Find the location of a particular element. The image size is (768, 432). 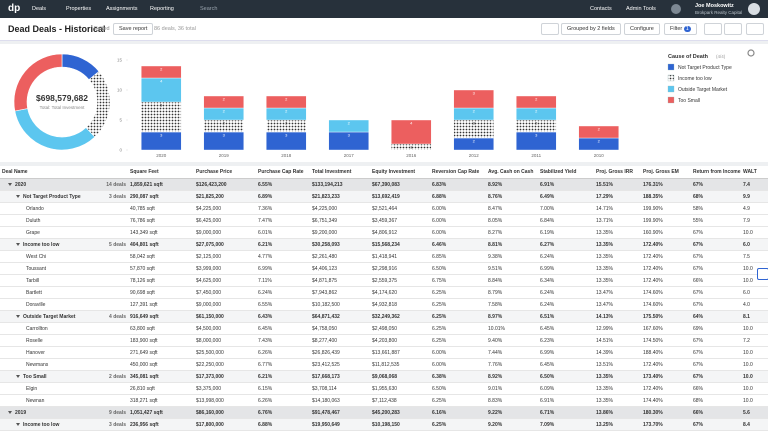

column-header: Square Feet is located at coordinates (161, 172).